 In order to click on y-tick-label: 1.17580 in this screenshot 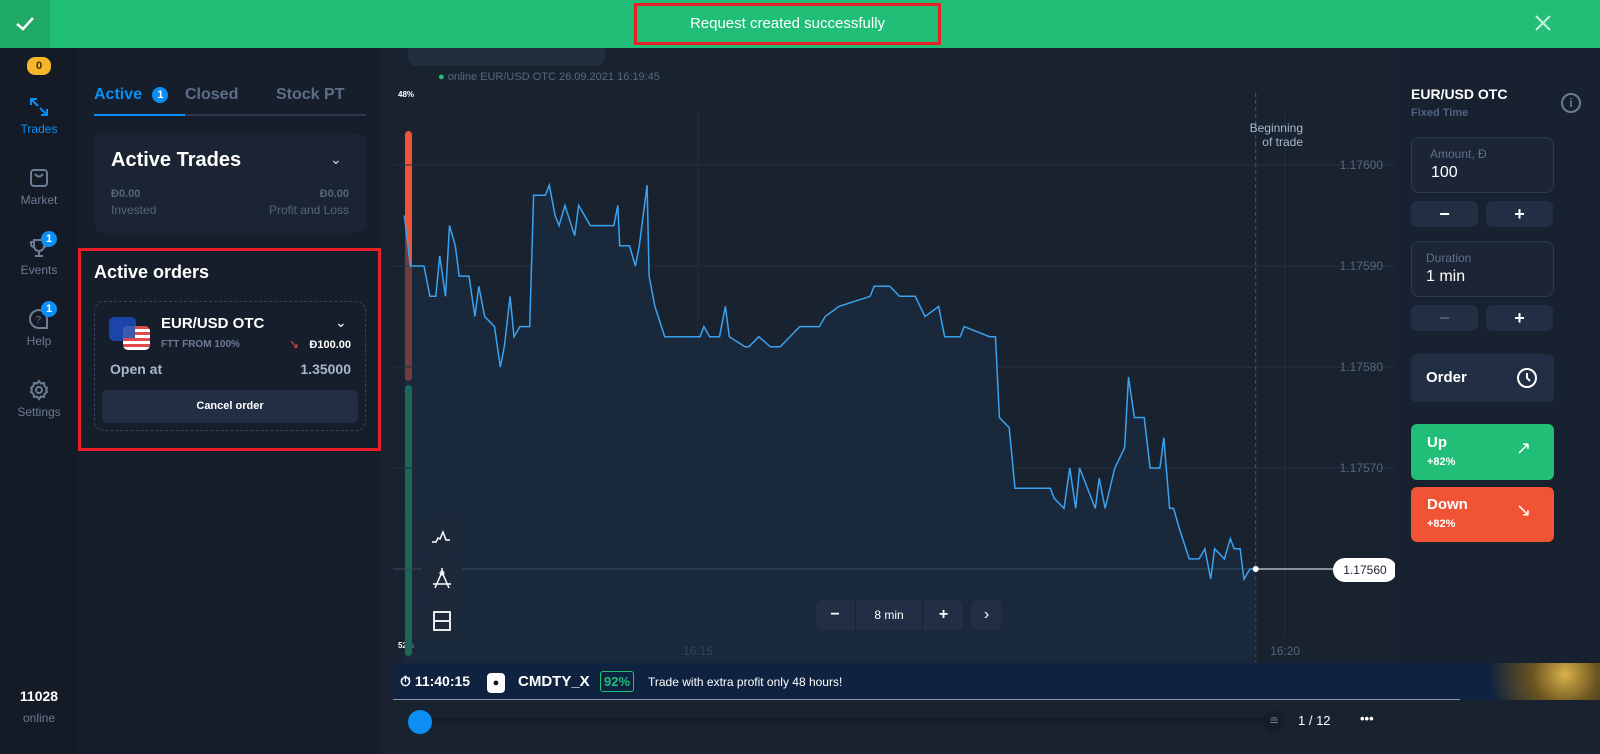, I will do `click(1362, 367)`.